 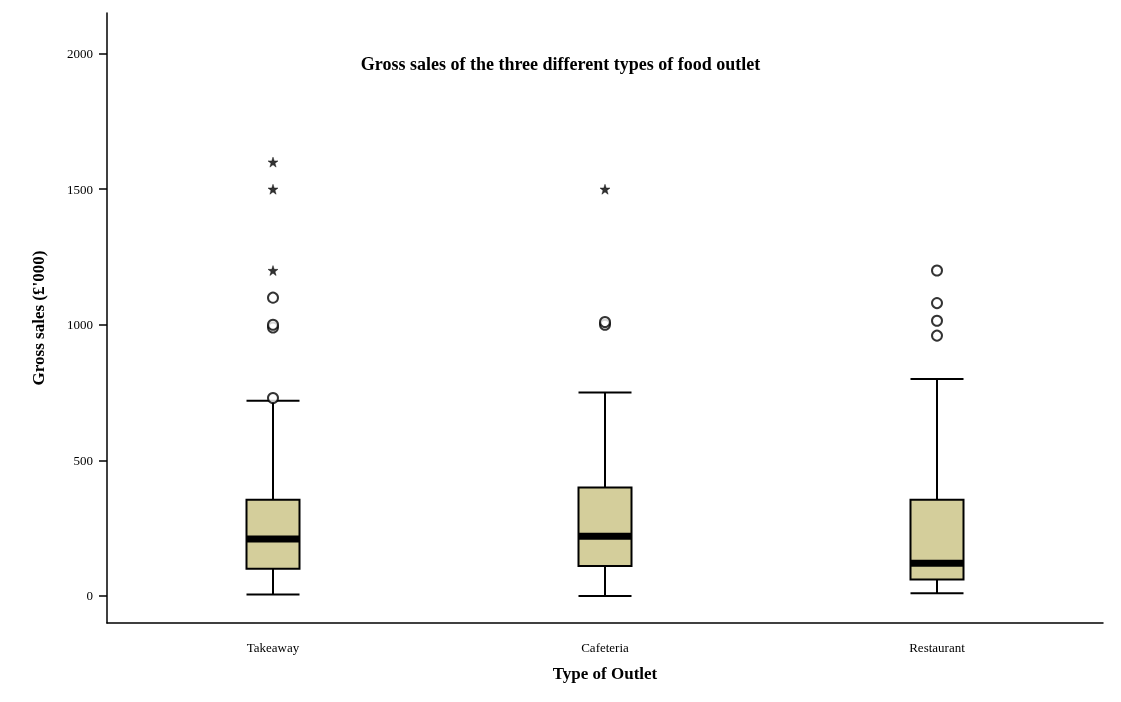 What do you see at coordinates (560, 64) in the screenshot?
I see `text: Gross sales of the three different types of food outlet` at bounding box center [560, 64].